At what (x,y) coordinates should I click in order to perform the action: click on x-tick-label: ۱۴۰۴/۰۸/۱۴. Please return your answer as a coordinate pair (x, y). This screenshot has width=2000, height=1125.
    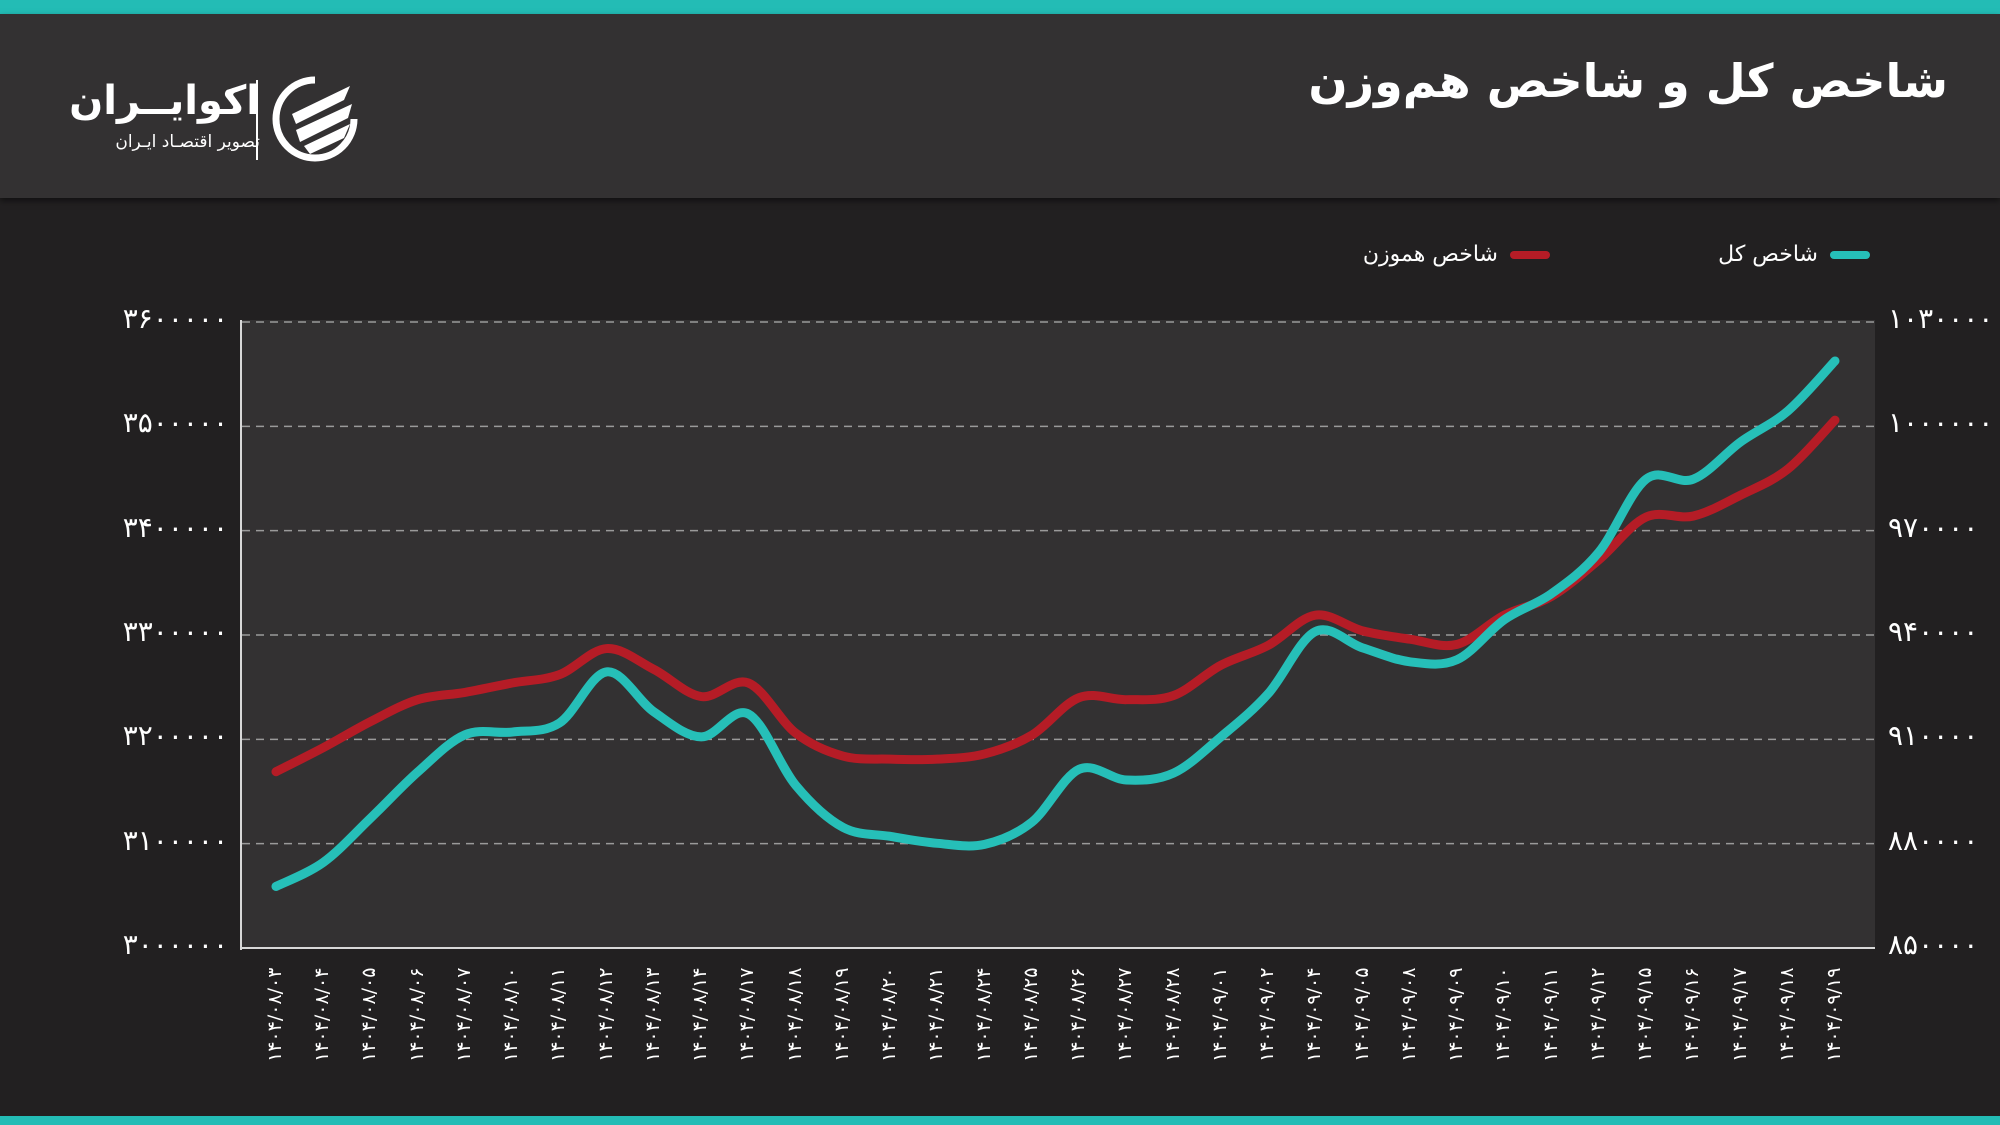
    Looking at the image, I should click on (700, 1014).